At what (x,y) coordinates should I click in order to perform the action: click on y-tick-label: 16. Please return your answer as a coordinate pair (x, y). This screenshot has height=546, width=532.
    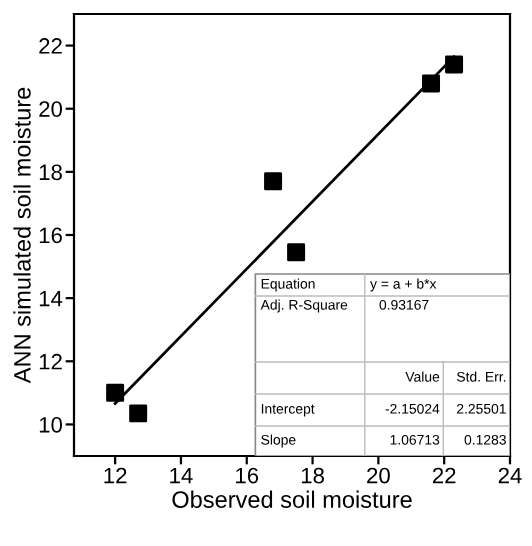
    Looking at the image, I should click on (50, 235).